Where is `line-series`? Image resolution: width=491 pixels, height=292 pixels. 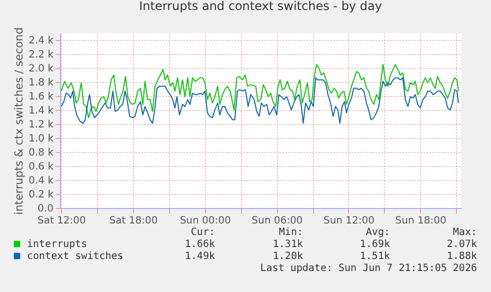
line-series is located at coordinates (259, 100).